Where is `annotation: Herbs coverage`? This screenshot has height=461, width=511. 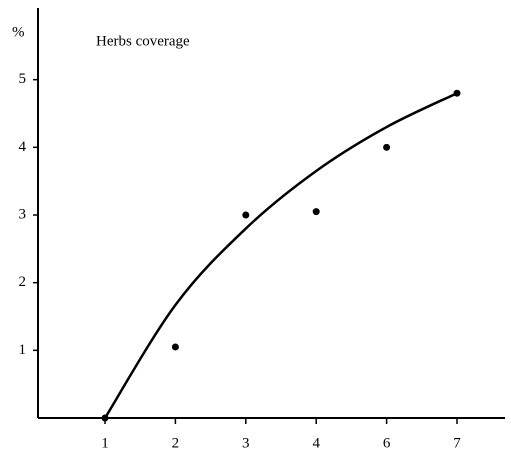 annotation: Herbs coverage is located at coordinates (143, 41).